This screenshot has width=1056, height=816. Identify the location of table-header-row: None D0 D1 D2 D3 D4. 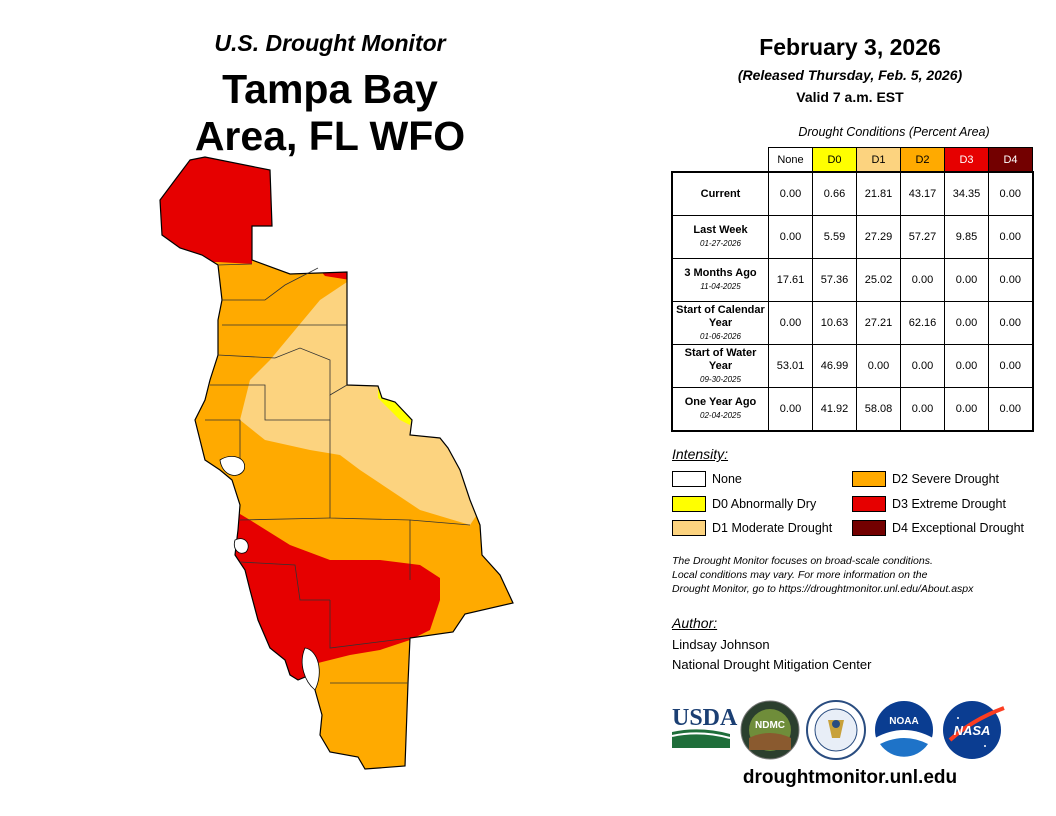
(852, 160).